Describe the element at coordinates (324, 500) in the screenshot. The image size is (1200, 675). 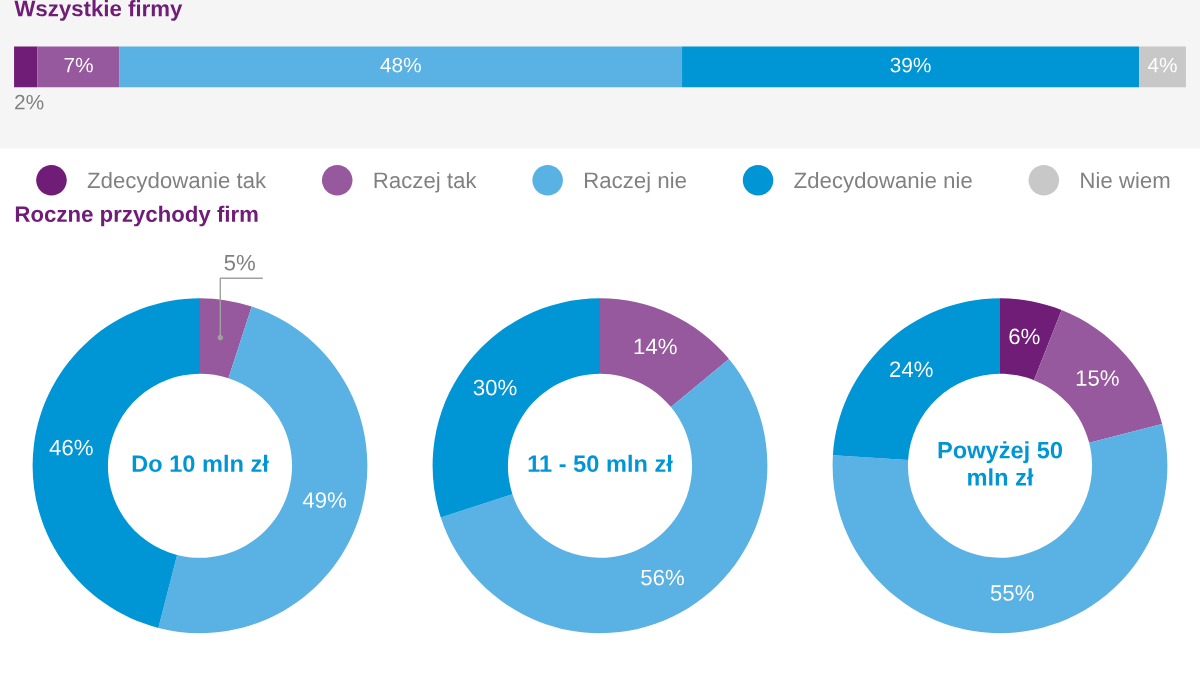
I see `data-label: 49%` at that location.